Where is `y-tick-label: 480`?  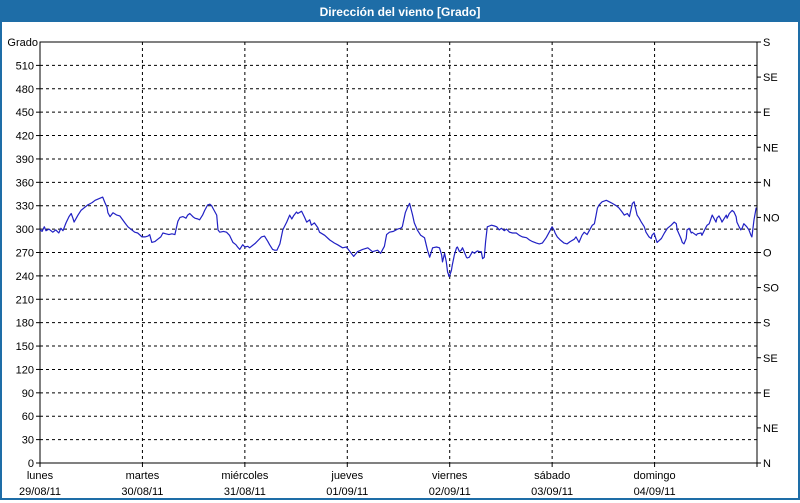
y-tick-label: 480 is located at coordinates (25, 90).